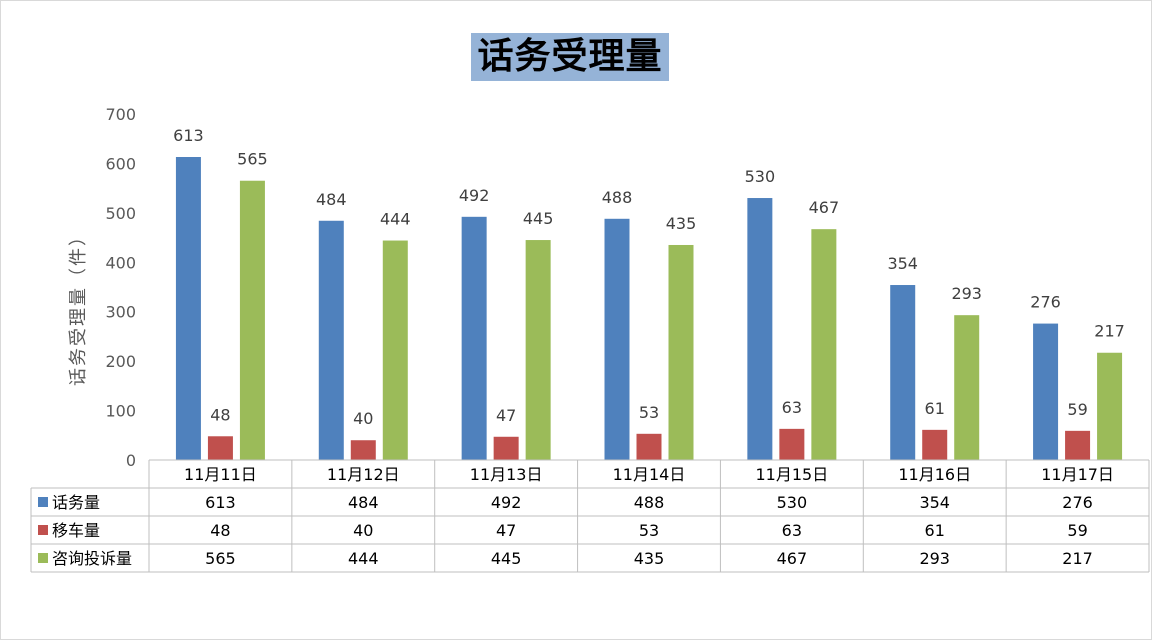 The height and width of the screenshot is (641, 1152). I want to click on x-tick-label: 11月17日, so click(1077, 474).